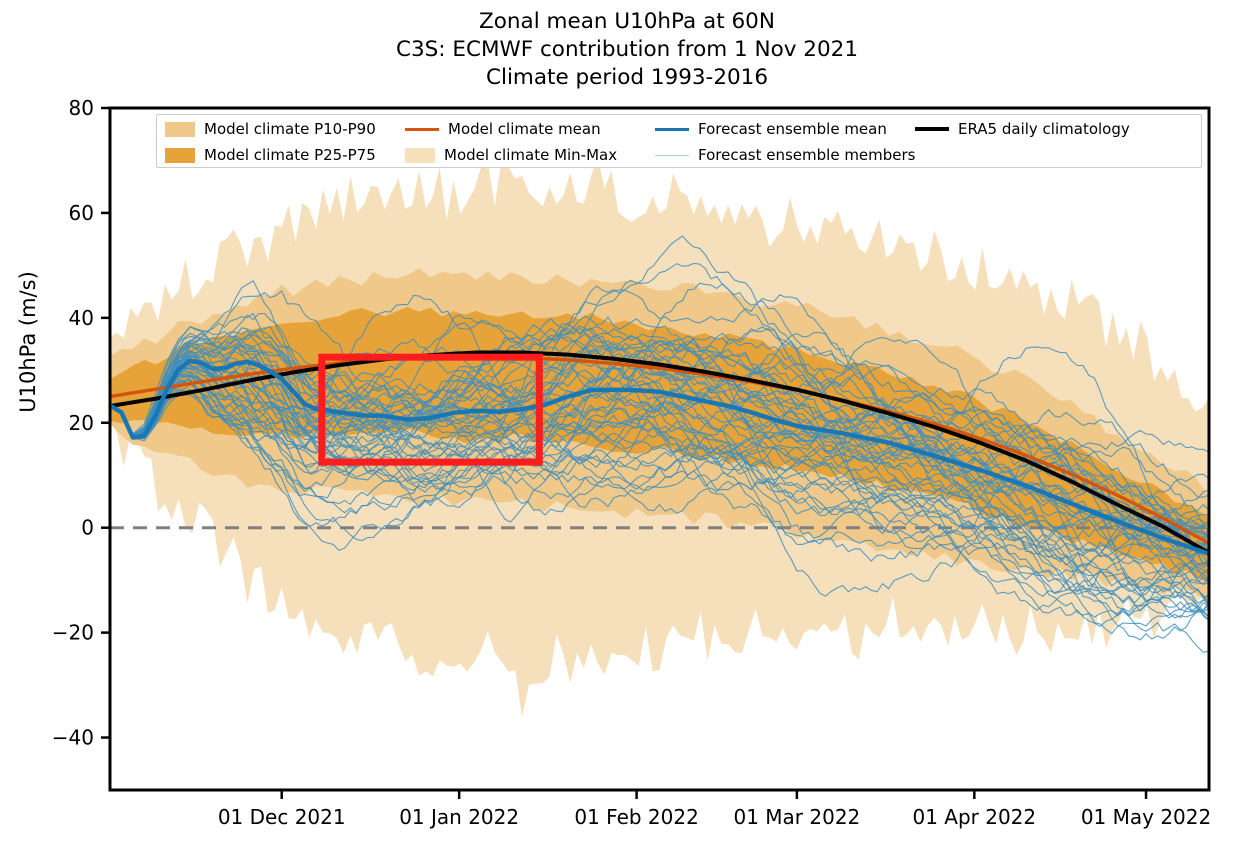  What do you see at coordinates (524, 129) in the screenshot?
I see `legend-label: Model climate mean` at bounding box center [524, 129].